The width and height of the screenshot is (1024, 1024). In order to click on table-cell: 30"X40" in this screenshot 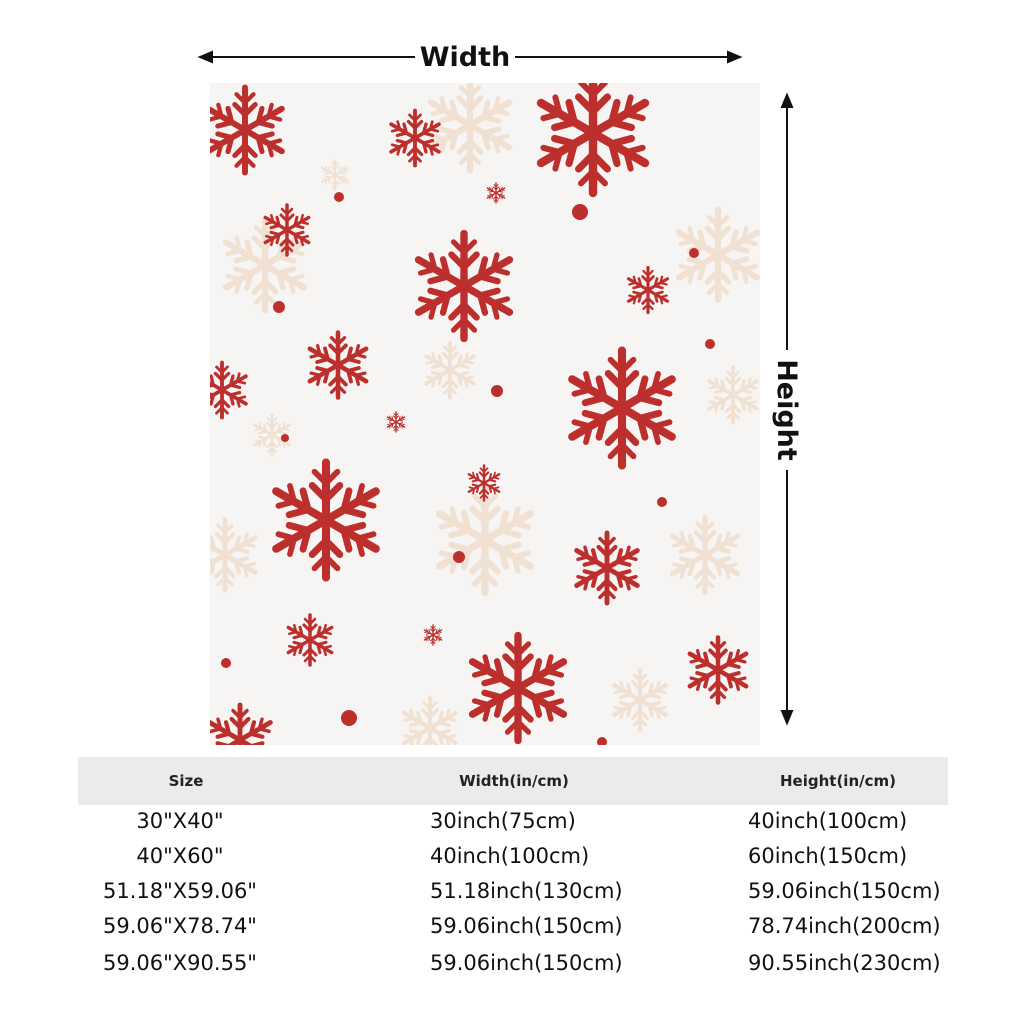, I will do `click(179, 821)`.